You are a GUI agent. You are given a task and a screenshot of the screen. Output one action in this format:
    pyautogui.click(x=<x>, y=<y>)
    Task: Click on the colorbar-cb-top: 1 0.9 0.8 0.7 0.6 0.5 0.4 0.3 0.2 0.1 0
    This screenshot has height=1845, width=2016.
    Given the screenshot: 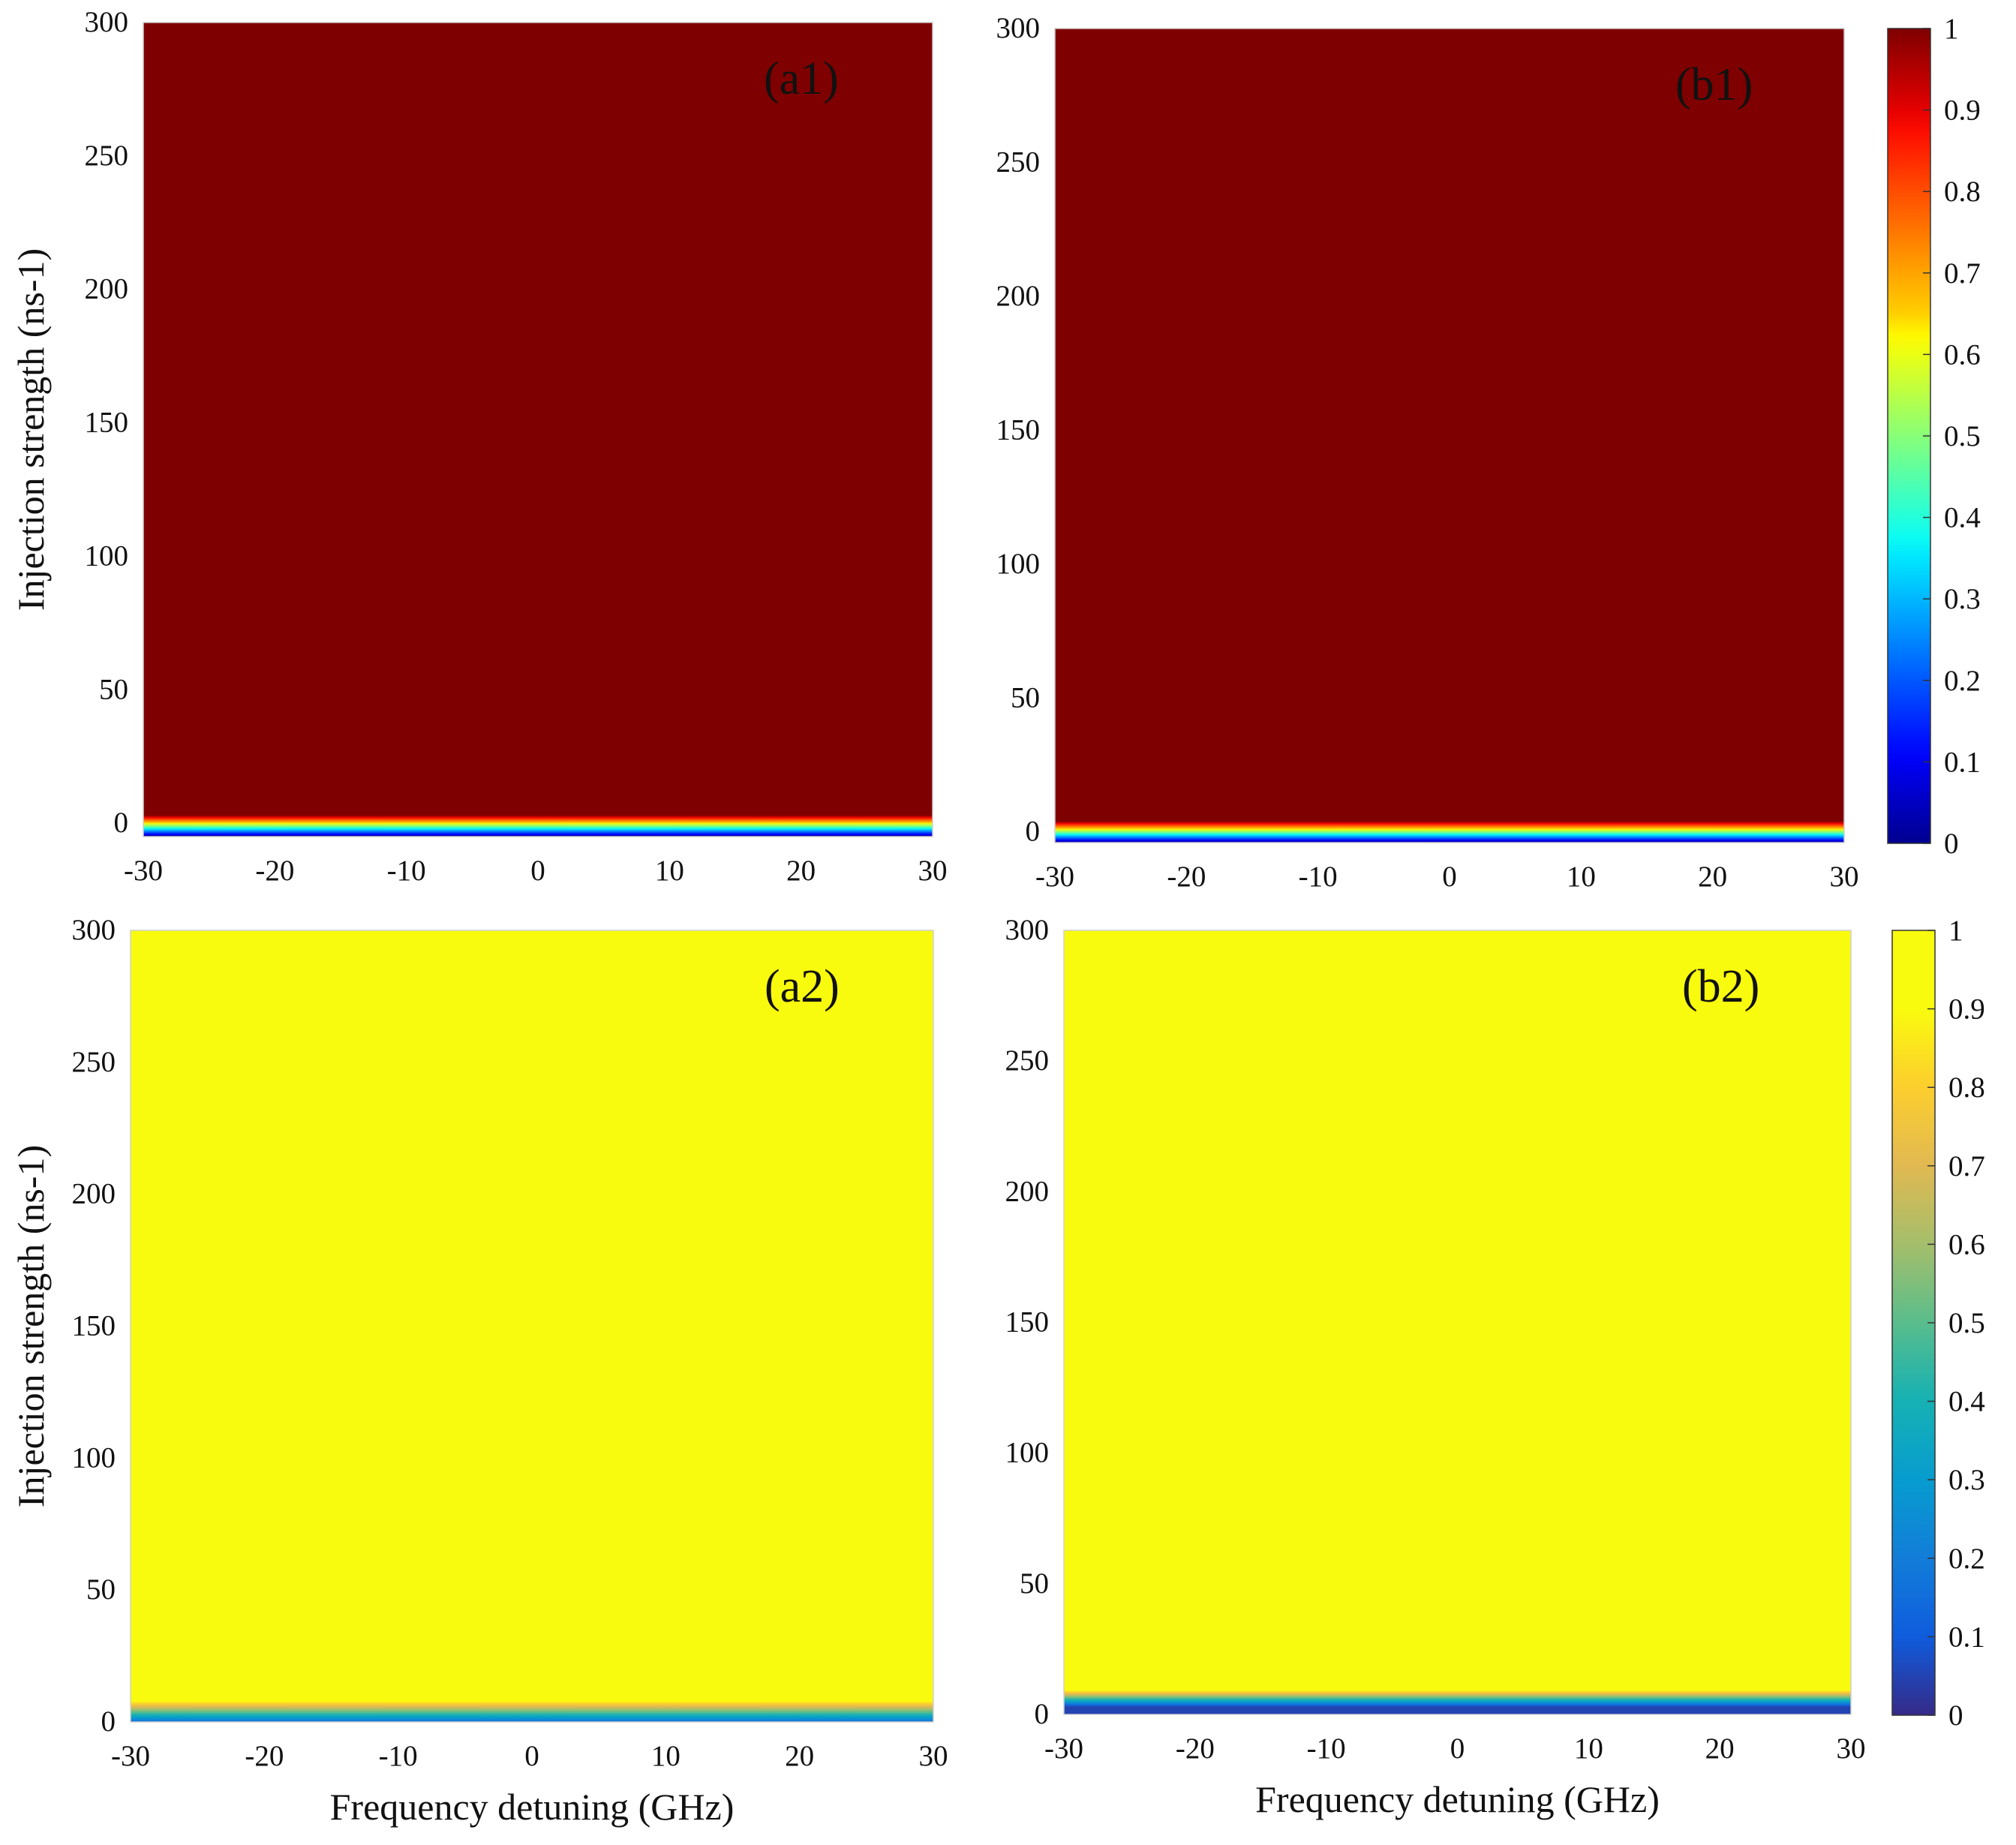 What is the action you would take?
    pyautogui.click(x=1934, y=436)
    